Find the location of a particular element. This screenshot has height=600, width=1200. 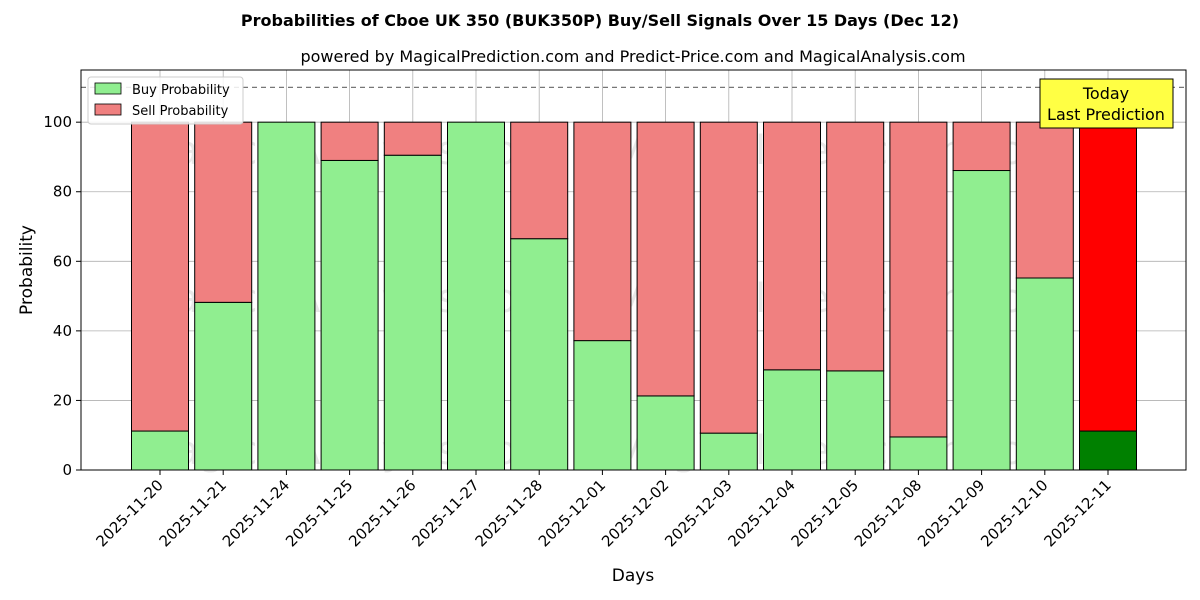

x-tick-label: 2025-12-08 is located at coordinates (888, 513).